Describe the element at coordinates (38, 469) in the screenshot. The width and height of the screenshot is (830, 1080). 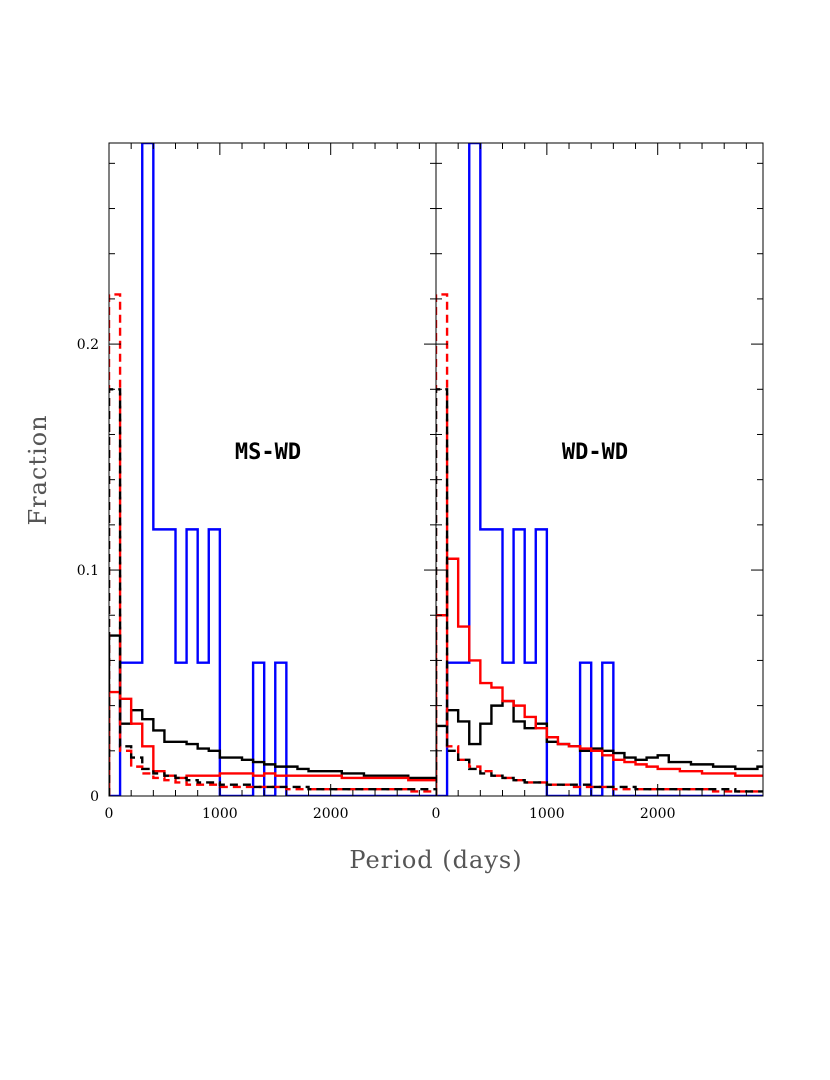
I see `y-axis-title: Fraction` at that location.